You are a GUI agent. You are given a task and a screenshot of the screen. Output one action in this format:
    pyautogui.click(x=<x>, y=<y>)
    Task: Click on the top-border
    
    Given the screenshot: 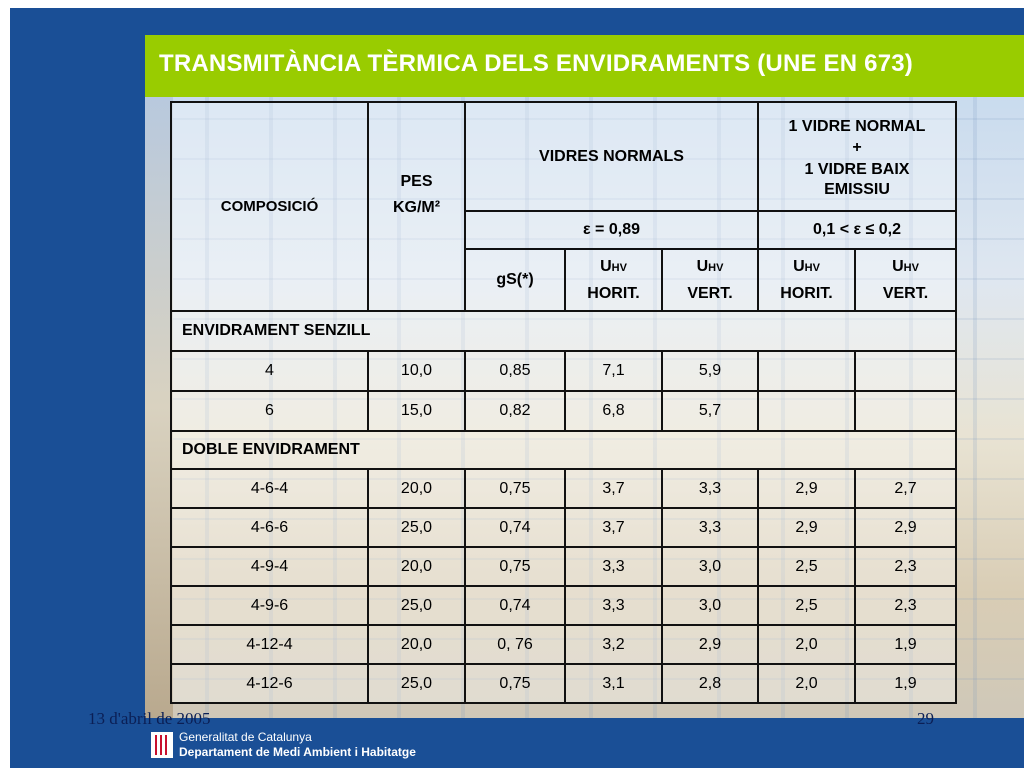 What is the action you would take?
    pyautogui.click(x=512, y=4)
    